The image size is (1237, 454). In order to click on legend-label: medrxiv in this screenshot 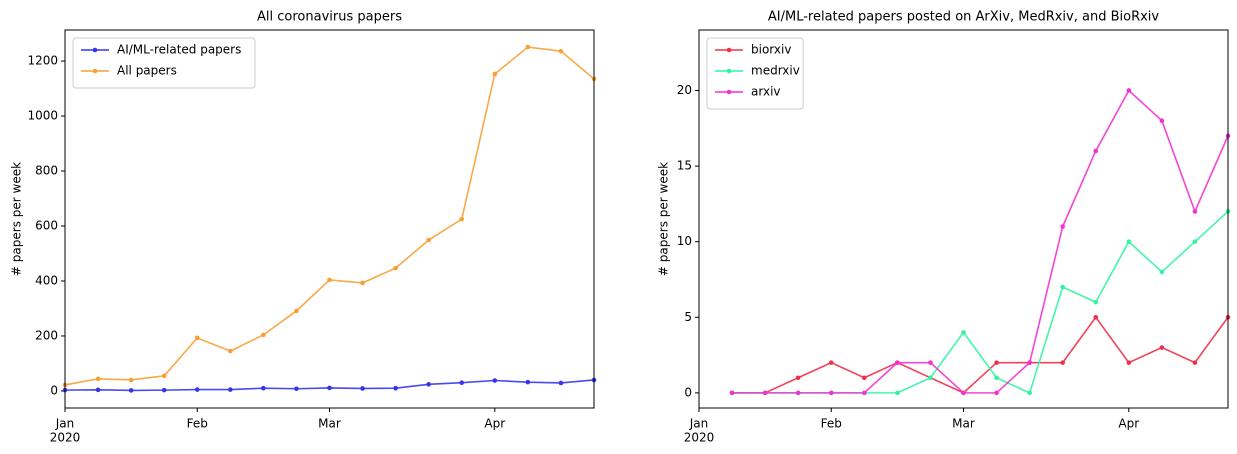, I will do `click(775, 71)`.